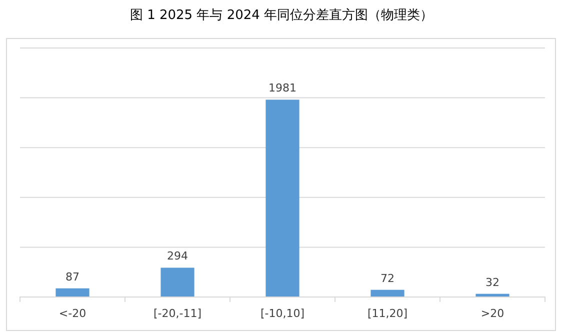  What do you see at coordinates (282, 15) in the screenshot?
I see `chart-title: 图 1 2025 年与 2024 年同位分差直方图（物理类）` at bounding box center [282, 15].